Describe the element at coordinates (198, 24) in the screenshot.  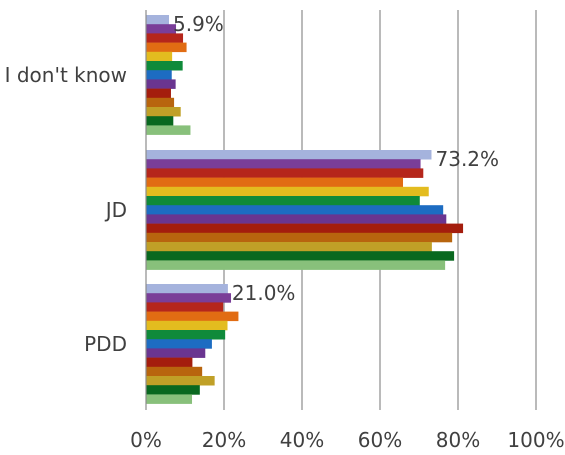
I see `data-label-0: 5.9%` at that location.